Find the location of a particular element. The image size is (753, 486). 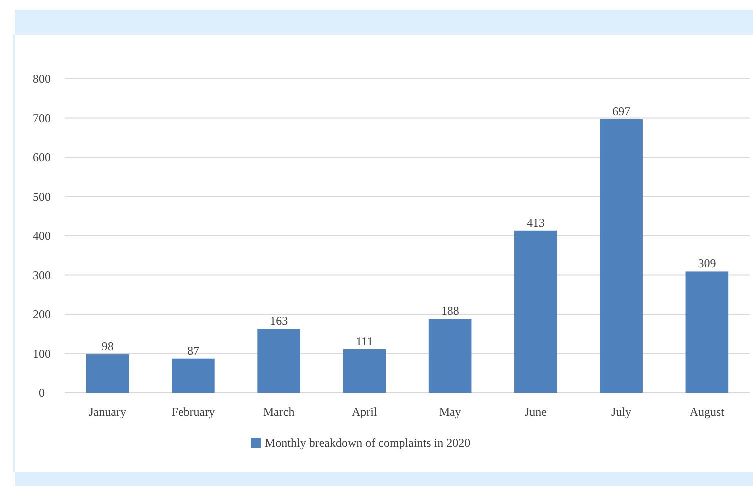

data-label: 309 is located at coordinates (707, 263).